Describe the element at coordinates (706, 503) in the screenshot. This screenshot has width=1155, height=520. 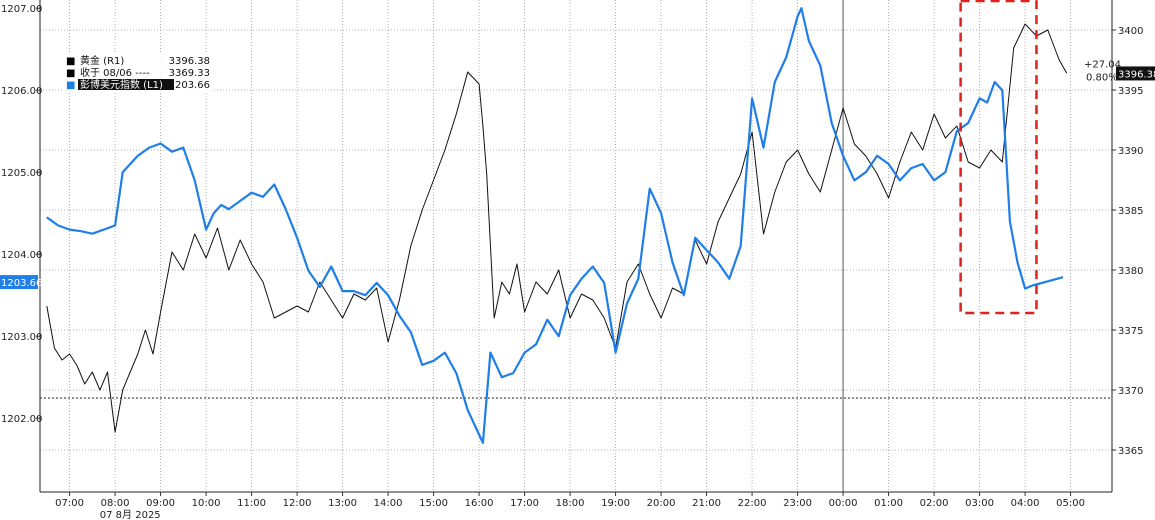
I see `x-tick-label: 21:00` at that location.